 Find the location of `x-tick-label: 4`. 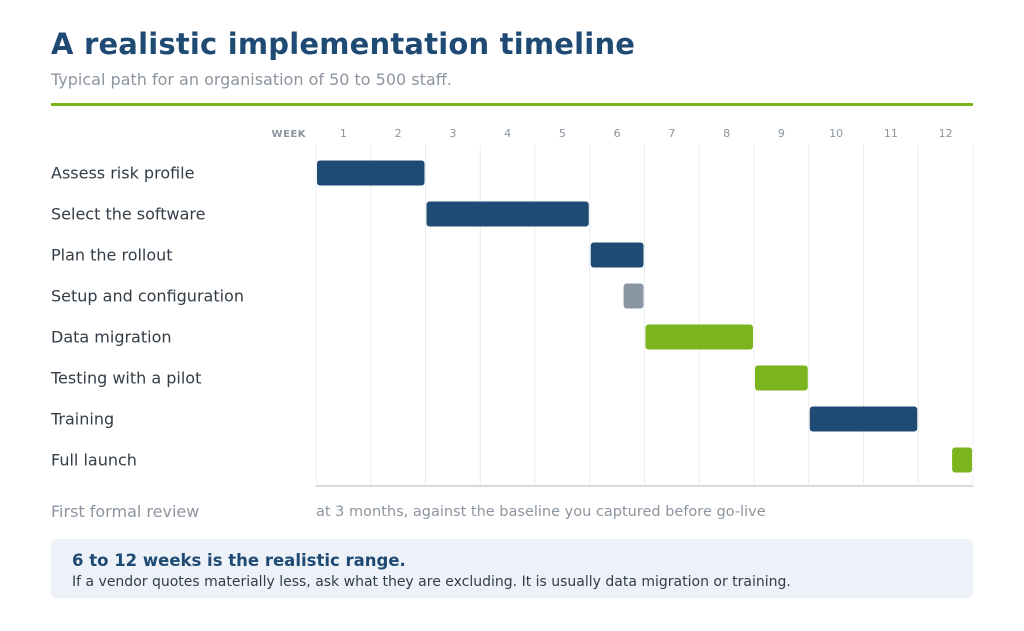

x-tick-label: 4 is located at coordinates (507, 133).